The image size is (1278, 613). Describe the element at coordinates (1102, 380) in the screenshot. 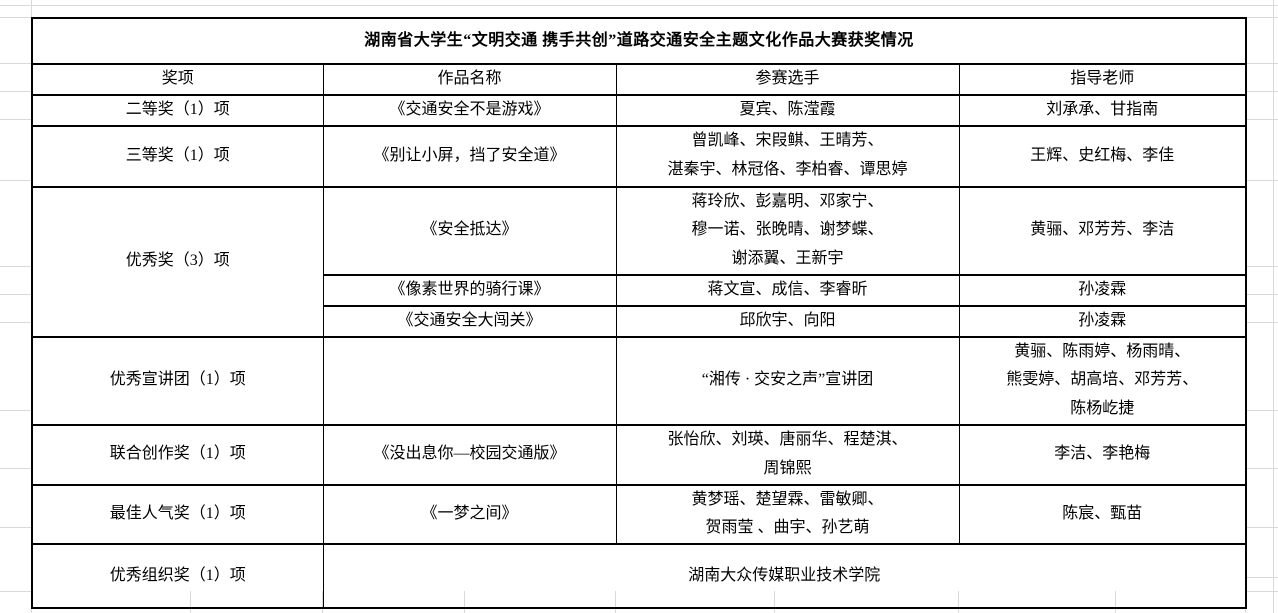

I see `teachers-cell: 黄骊、陈雨婷、杨雨晴、 熊雯婷、胡高培、邓芳芳、 陈杨屹捷` at that location.